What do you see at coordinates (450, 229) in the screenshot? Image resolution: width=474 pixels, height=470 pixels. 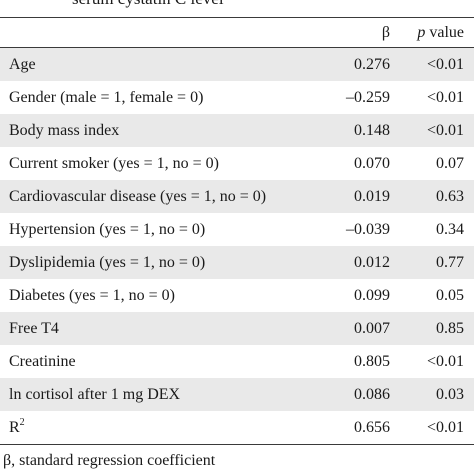 I see `cell-p-value: 0.34` at bounding box center [450, 229].